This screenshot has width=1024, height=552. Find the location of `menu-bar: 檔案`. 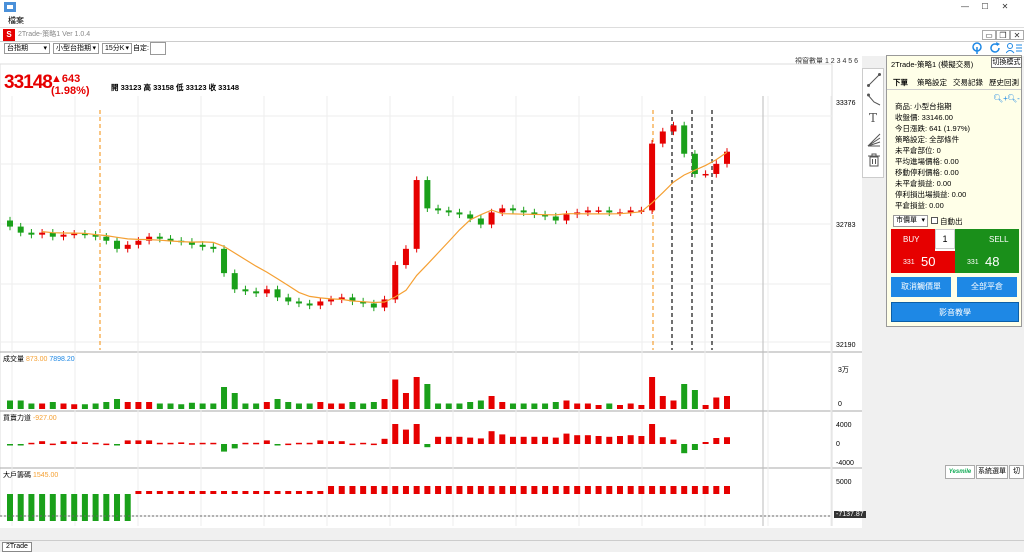

menu-bar: 檔案 is located at coordinates (512, 21).